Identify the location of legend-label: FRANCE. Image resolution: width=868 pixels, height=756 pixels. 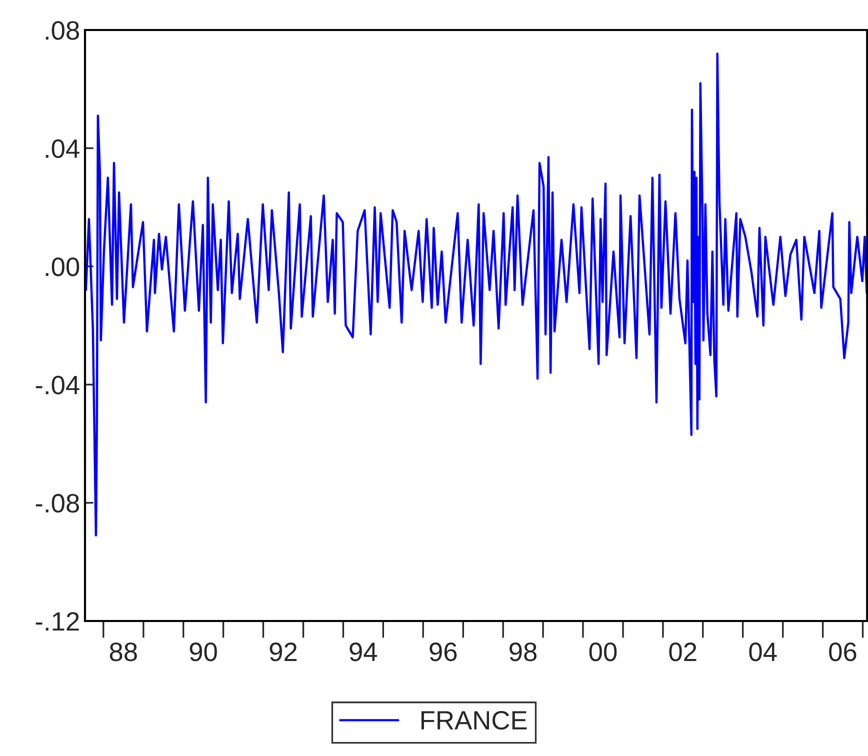
(474, 720).